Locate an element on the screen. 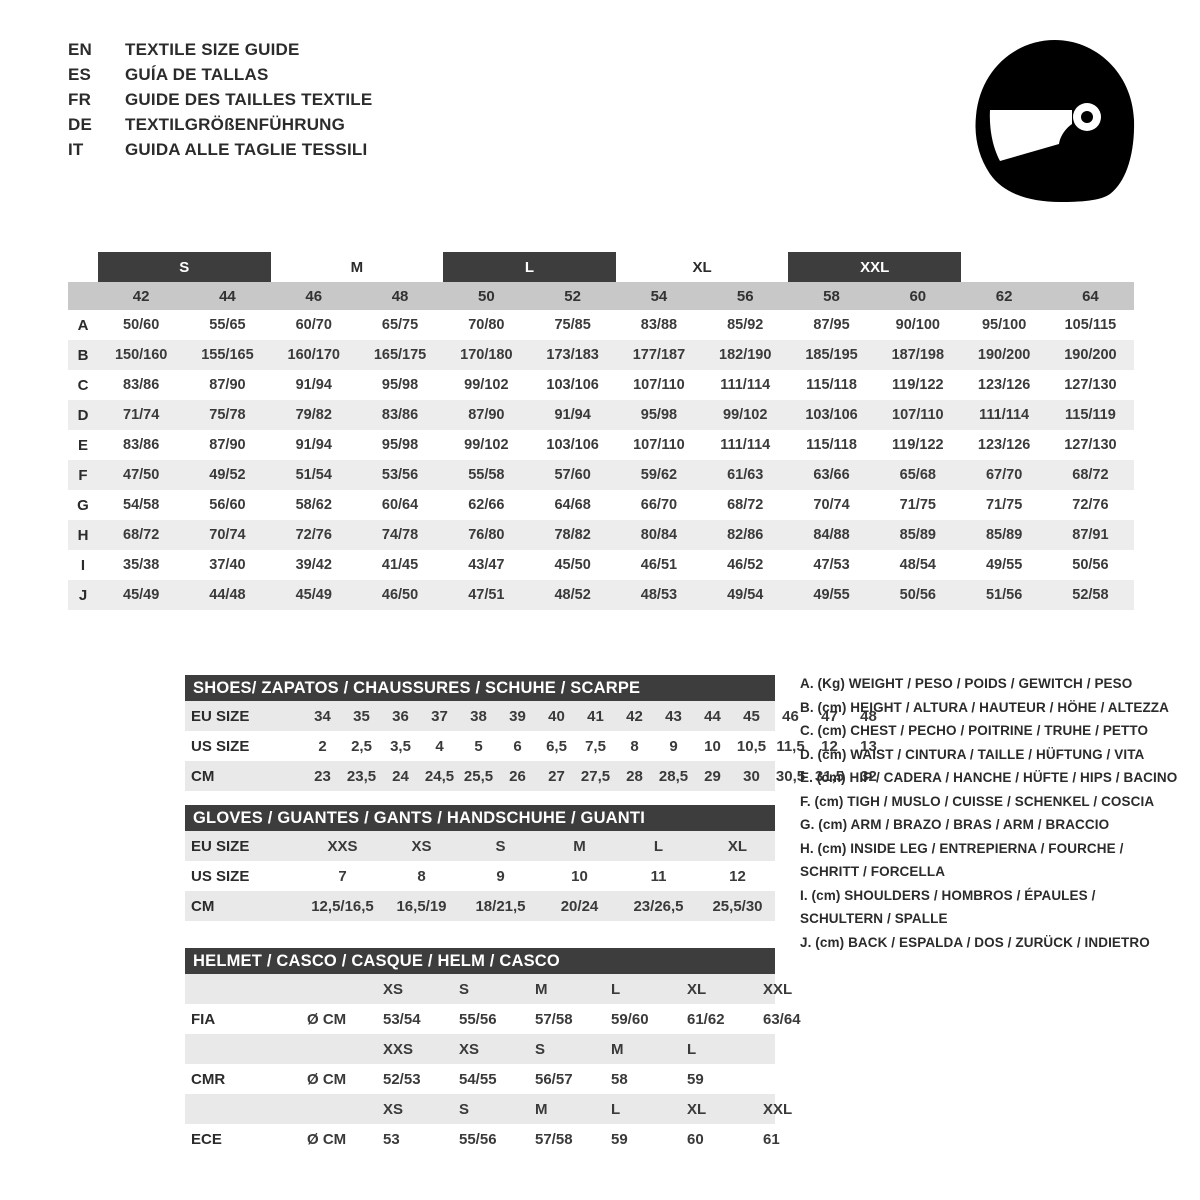  cell-C-52: 103/106 is located at coordinates (572, 385).